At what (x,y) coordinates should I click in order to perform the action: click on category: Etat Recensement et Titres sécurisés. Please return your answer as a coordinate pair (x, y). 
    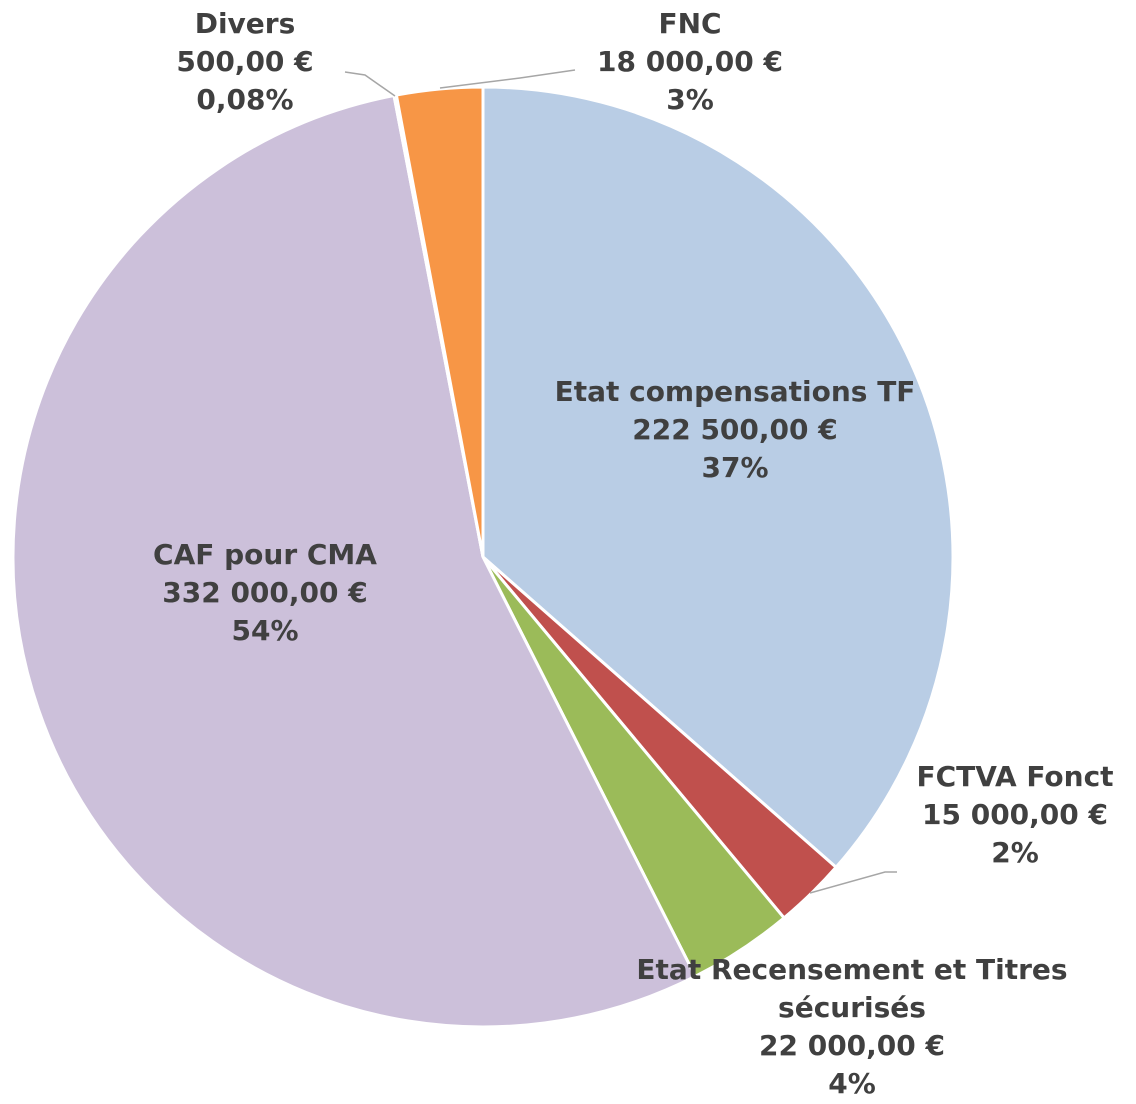
    Looking at the image, I should click on (852, 988).